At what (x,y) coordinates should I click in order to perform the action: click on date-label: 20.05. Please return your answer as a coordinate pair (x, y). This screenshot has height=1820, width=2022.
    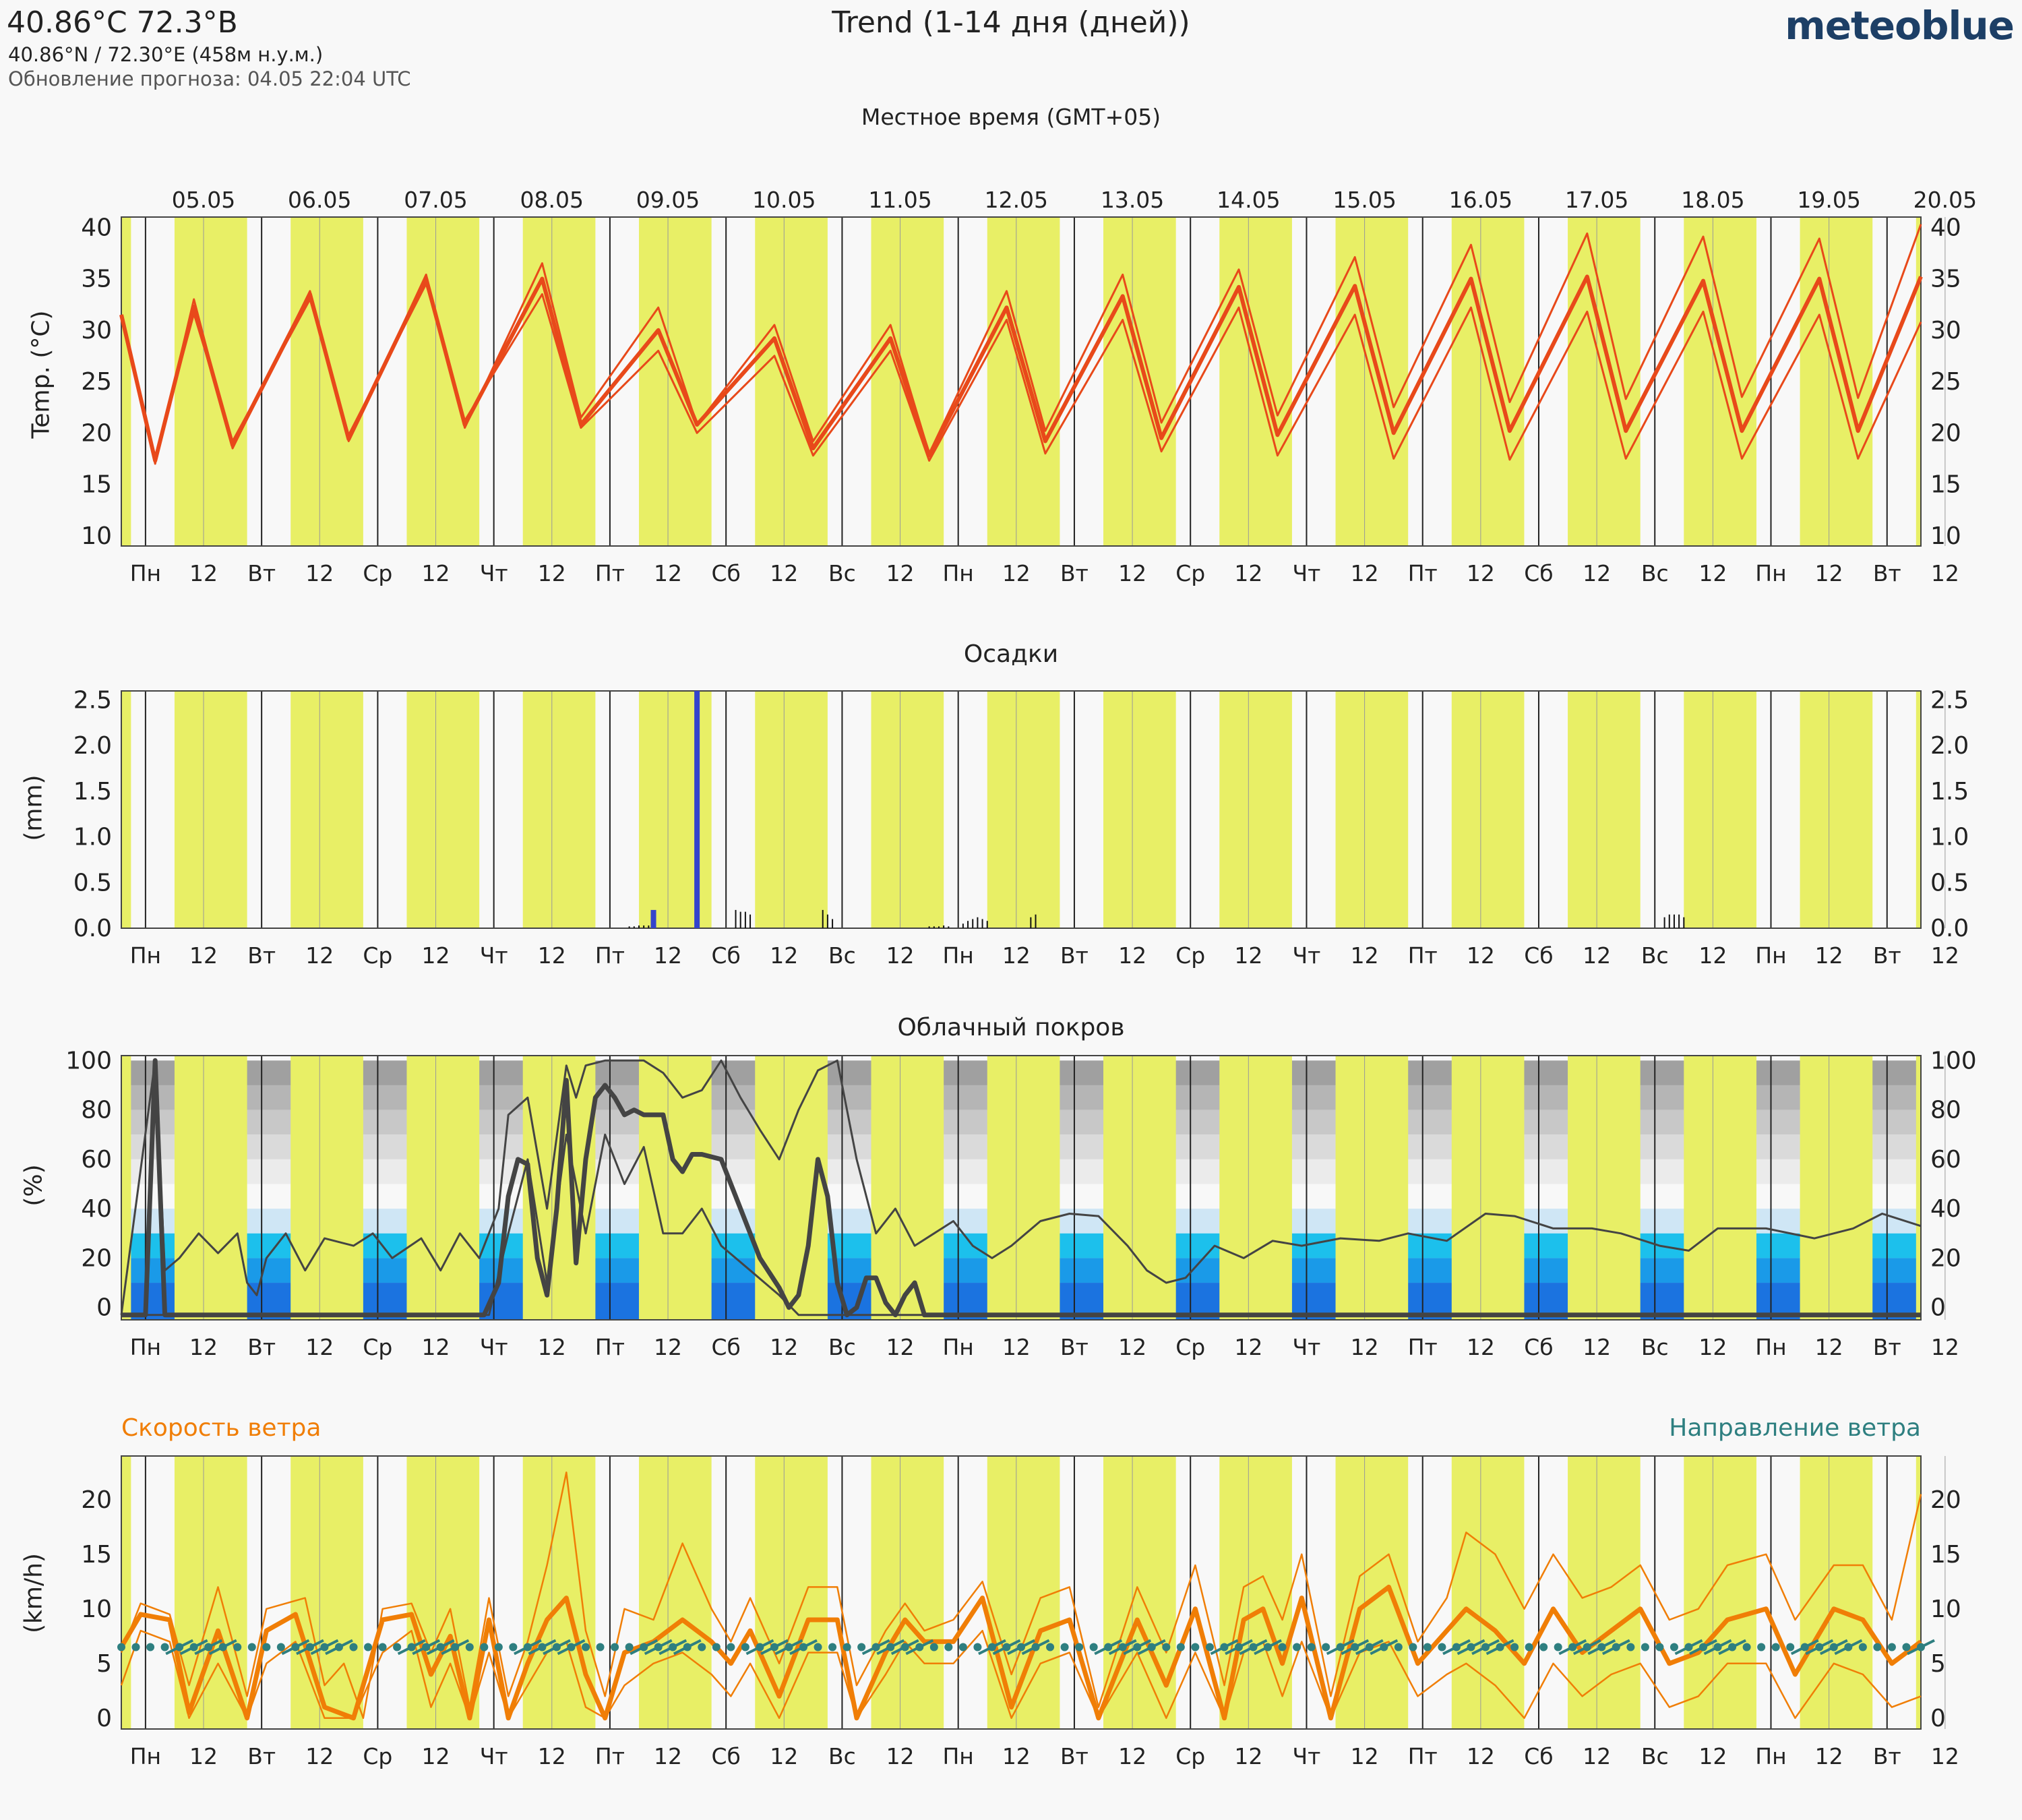
    Looking at the image, I should click on (1945, 200).